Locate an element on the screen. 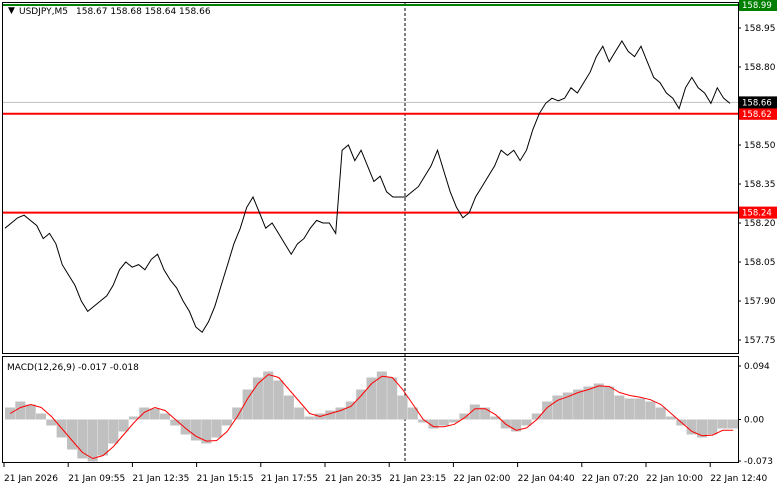 The image size is (781, 489). time-tick-label: 21 Jan 23:15 is located at coordinates (417, 479).